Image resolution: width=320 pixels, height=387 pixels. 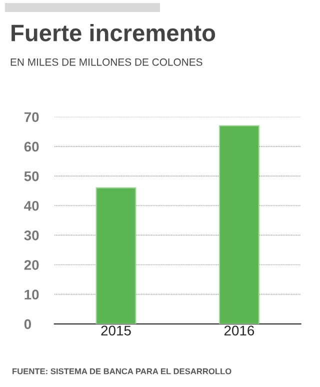 I want to click on y-tick-label: 50, so click(x=31, y=176).